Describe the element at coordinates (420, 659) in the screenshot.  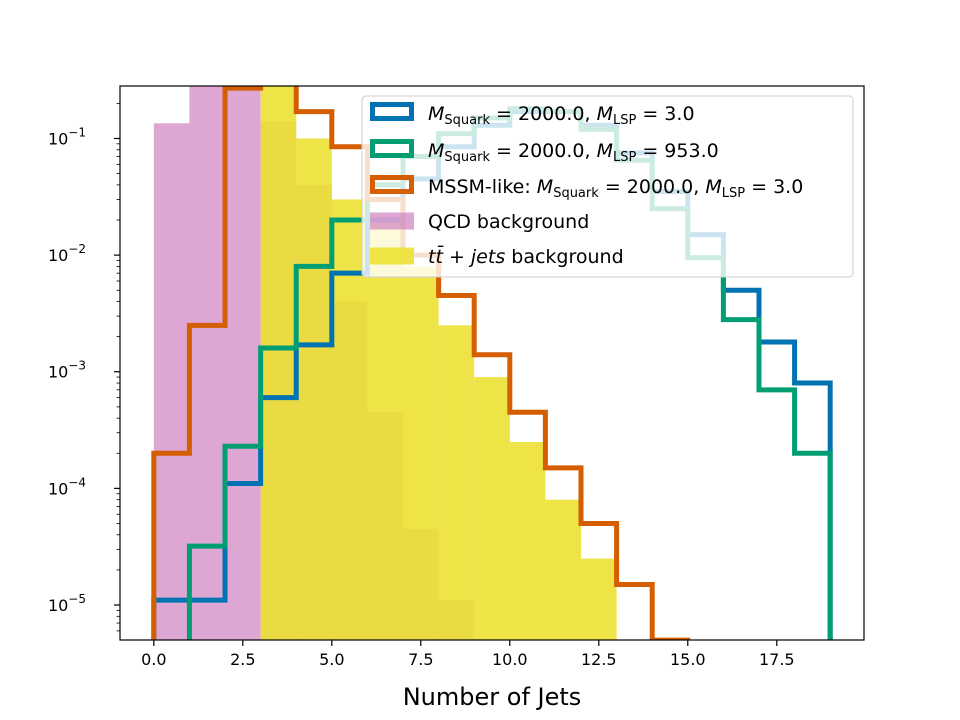
I see `x-tick-label: 7.5` at that location.